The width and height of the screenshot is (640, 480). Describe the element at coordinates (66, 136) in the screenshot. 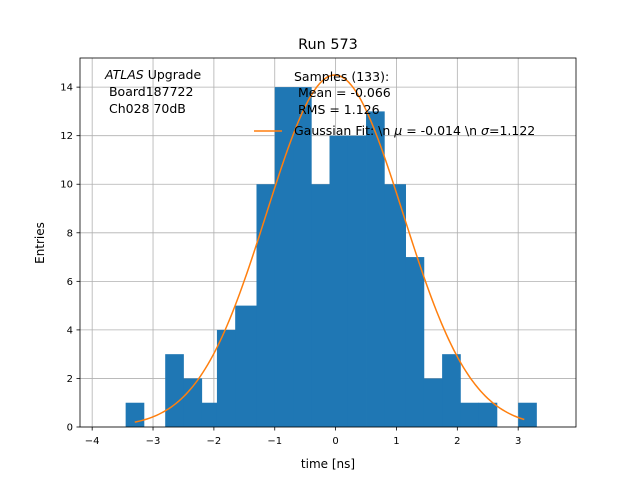

I see `y-tick-label: 12` at that location.